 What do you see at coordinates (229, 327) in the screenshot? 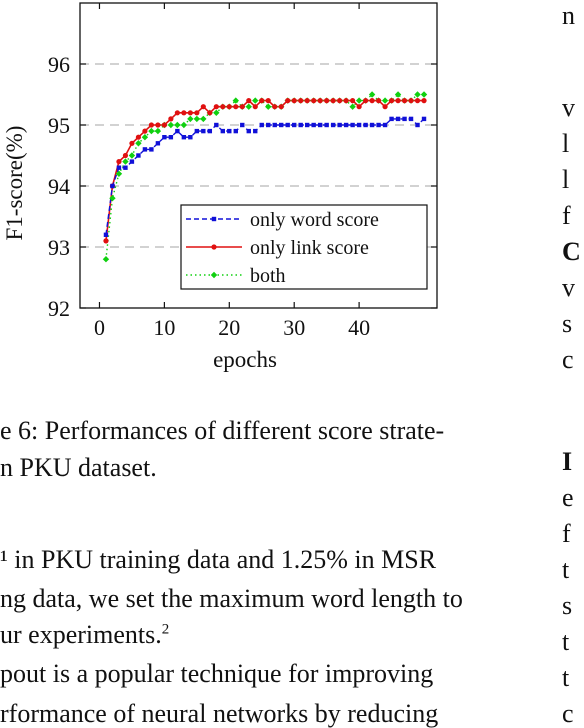
I see `x-tick-label: 20` at bounding box center [229, 327].